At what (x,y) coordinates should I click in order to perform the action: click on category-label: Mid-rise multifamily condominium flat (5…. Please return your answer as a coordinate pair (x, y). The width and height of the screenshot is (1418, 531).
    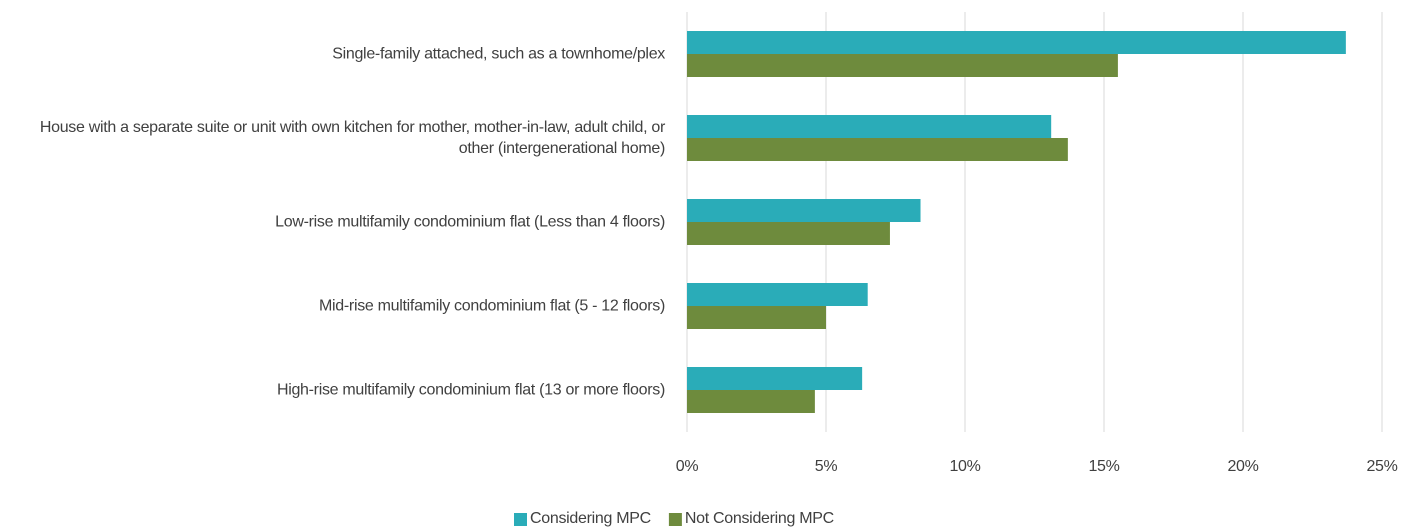
    Looking at the image, I should click on (492, 306).